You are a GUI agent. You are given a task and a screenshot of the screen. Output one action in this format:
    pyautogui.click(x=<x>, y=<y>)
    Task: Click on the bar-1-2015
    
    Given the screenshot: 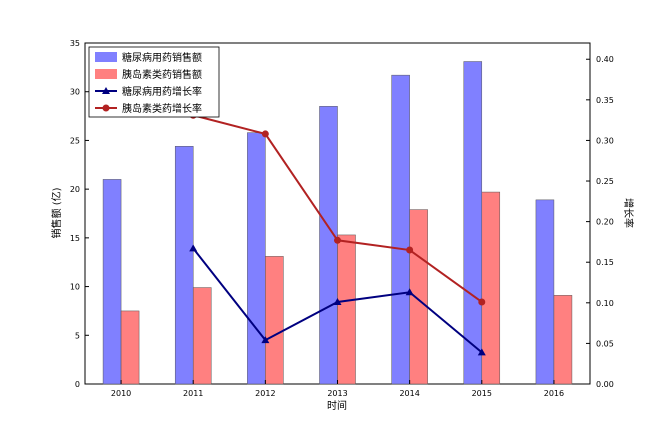 What is the action you would take?
    pyautogui.click(x=473, y=223)
    